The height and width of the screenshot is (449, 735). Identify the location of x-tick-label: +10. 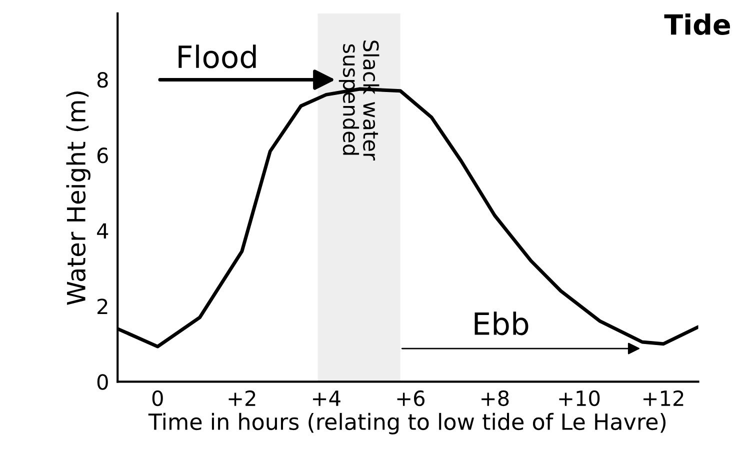
(579, 398).